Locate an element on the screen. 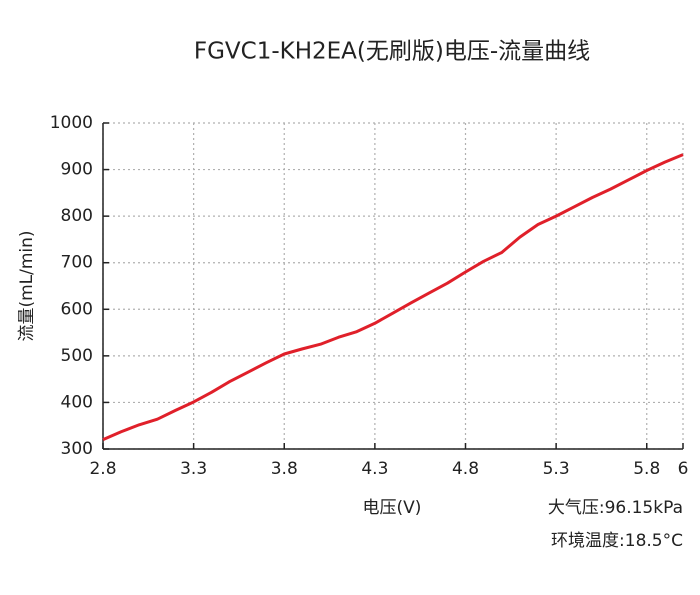 The width and height of the screenshot is (700, 595). x-axis-label: 电压(V) is located at coordinates (392, 508).